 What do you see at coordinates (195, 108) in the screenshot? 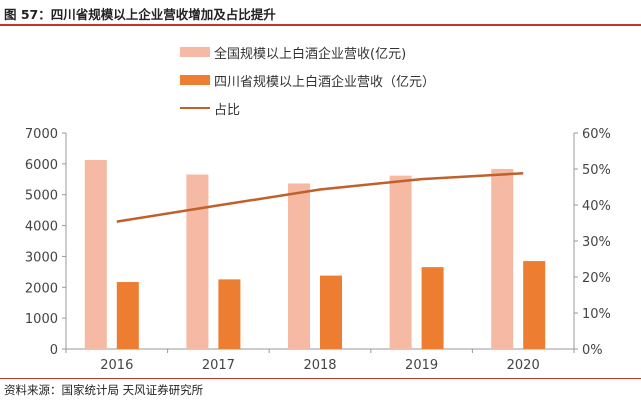
I see `legend-swatch-ratio` at bounding box center [195, 108].